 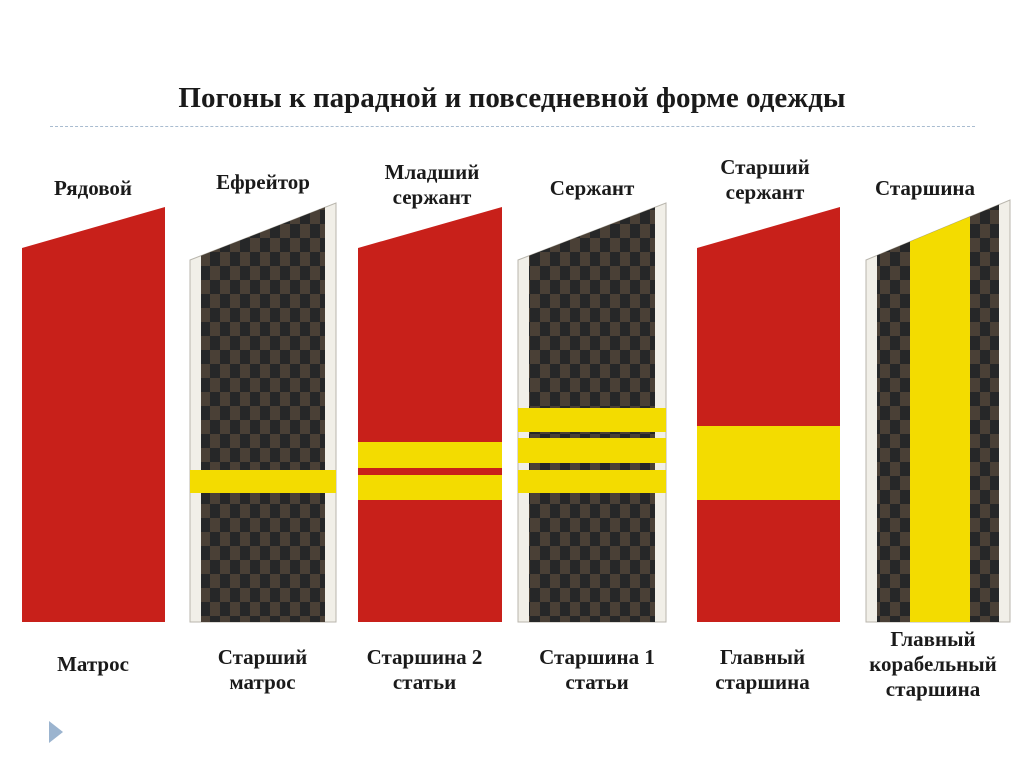 What do you see at coordinates (925, 188) in the screenshot?
I see `top-label-6: Старшина` at bounding box center [925, 188].